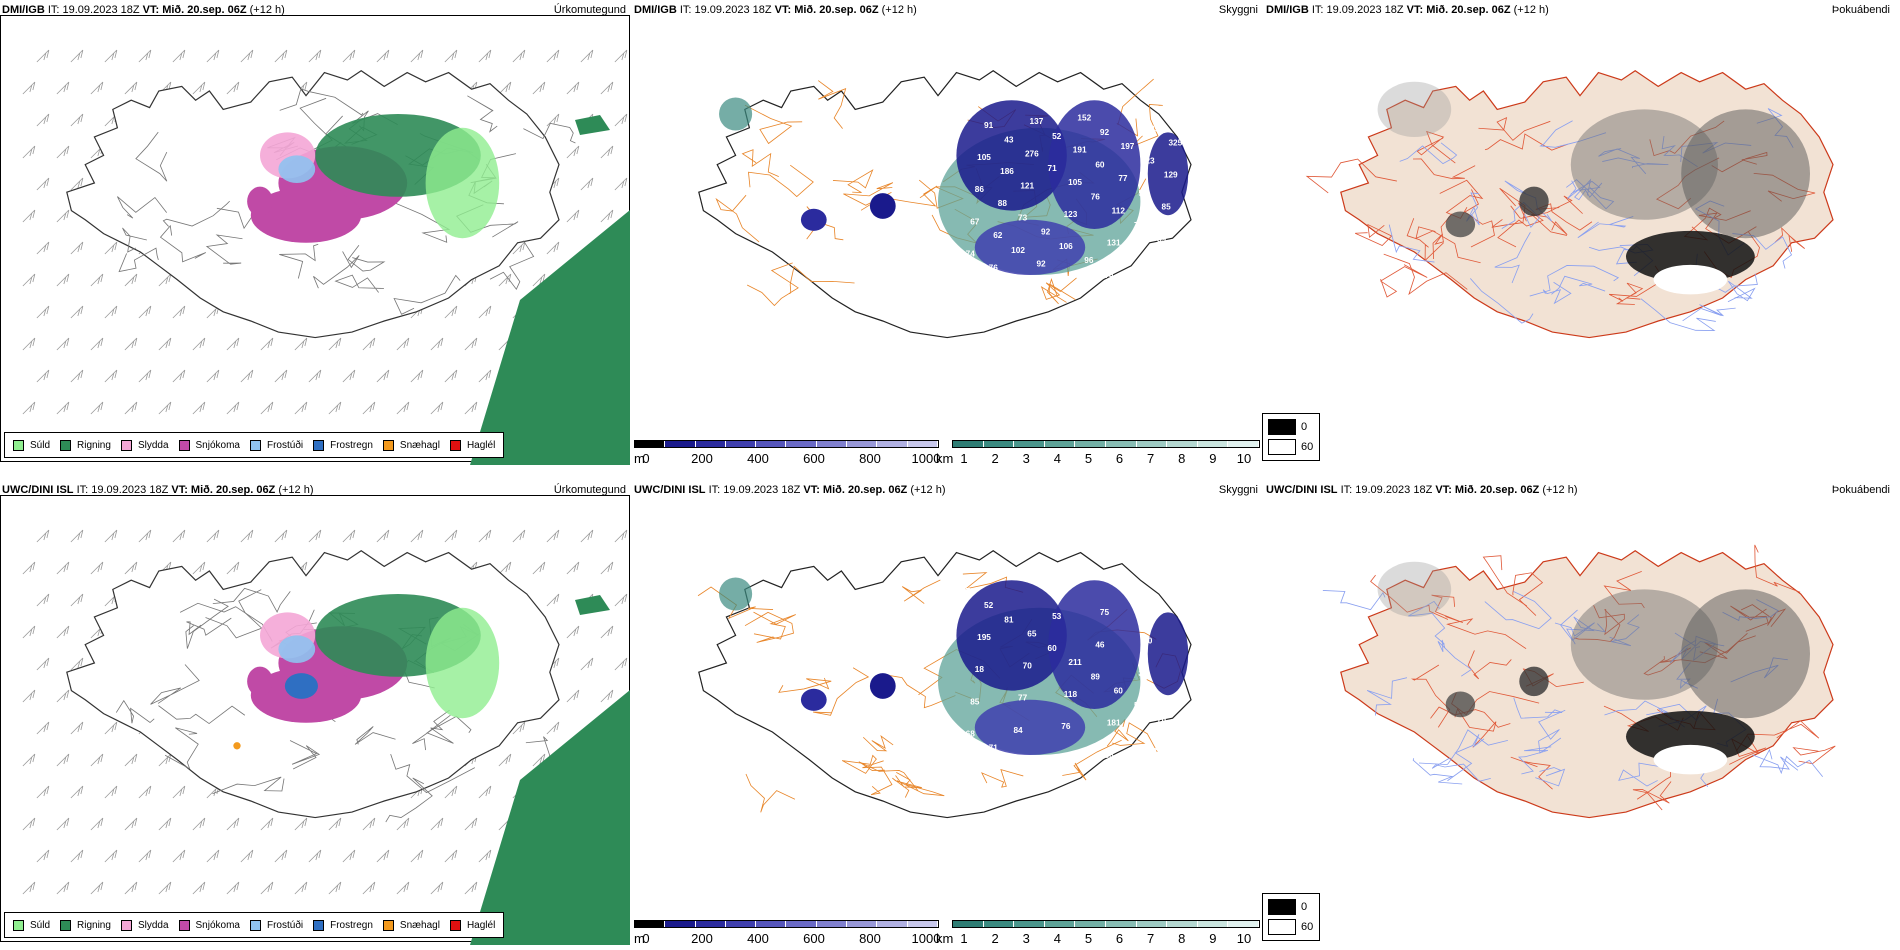  I want to click on colorbar-tick: 3, so click(1026, 458).